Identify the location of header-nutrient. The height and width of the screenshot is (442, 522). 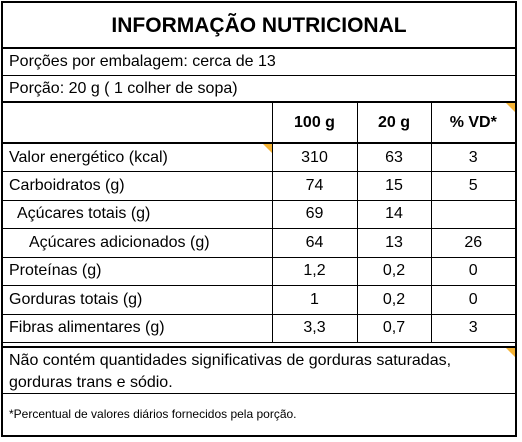
(138, 123).